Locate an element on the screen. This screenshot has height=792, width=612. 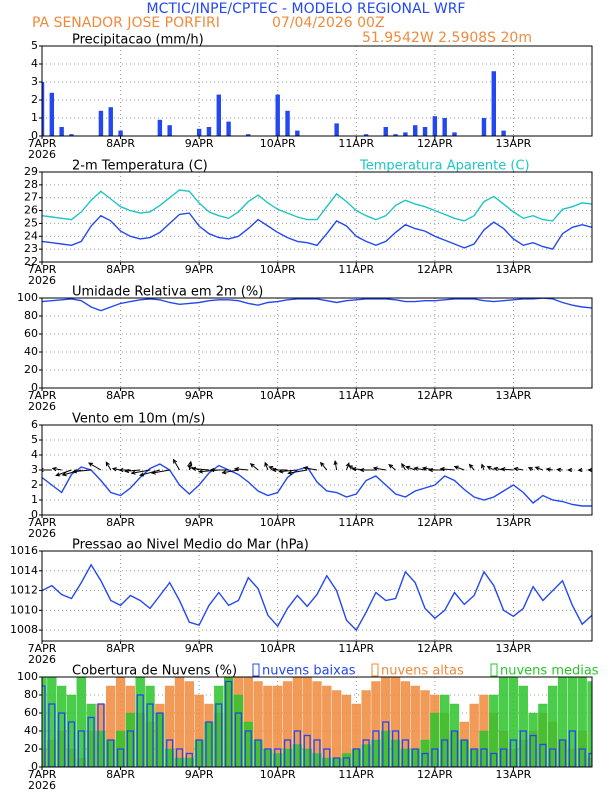
y-tick-label: 5 is located at coordinates (34, 45).